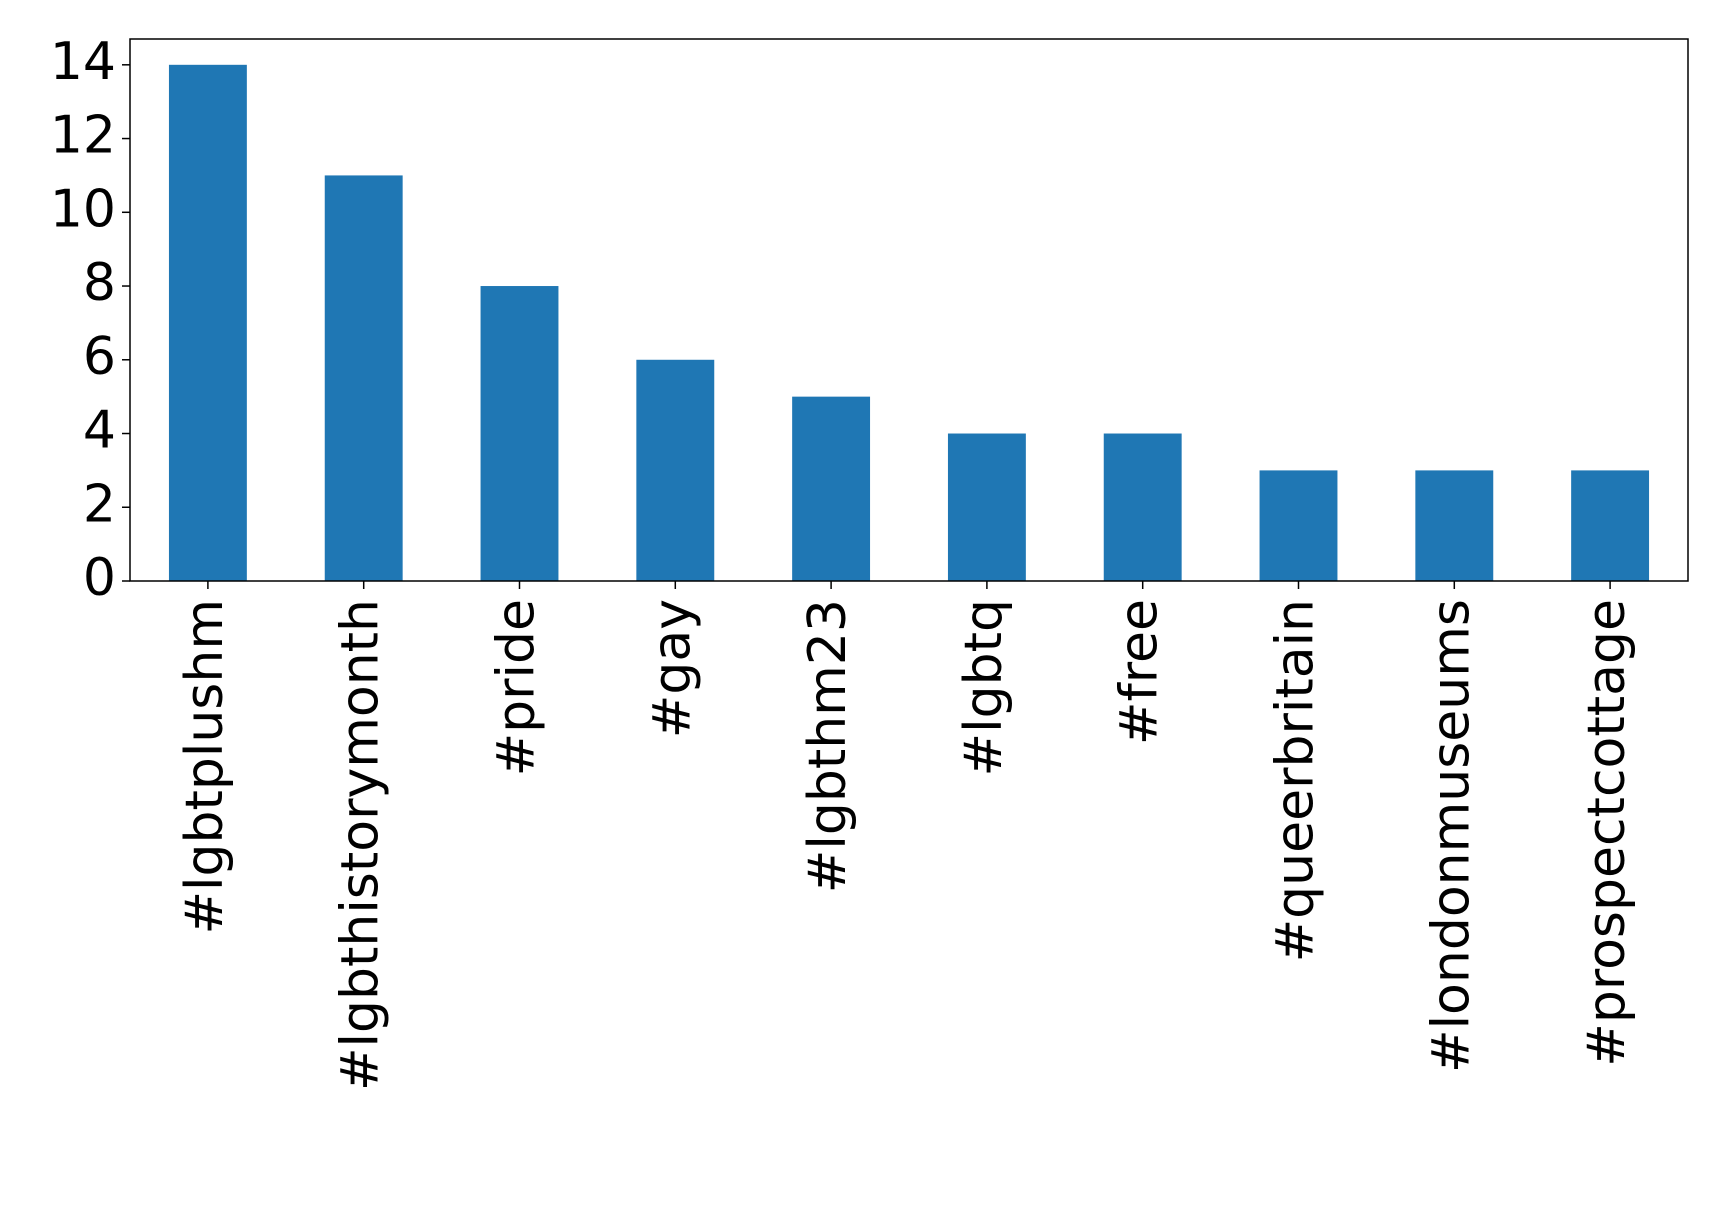 This screenshot has height=1219, width=1719. I want to click on y-tick-label: 0, so click(99, 578).